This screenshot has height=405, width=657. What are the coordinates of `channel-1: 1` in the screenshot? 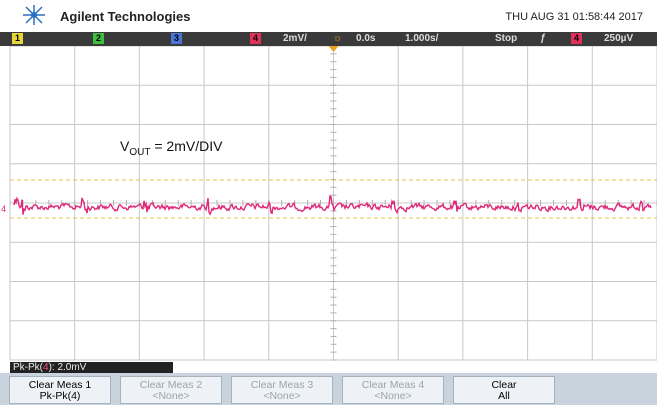 It's located at (17, 38).